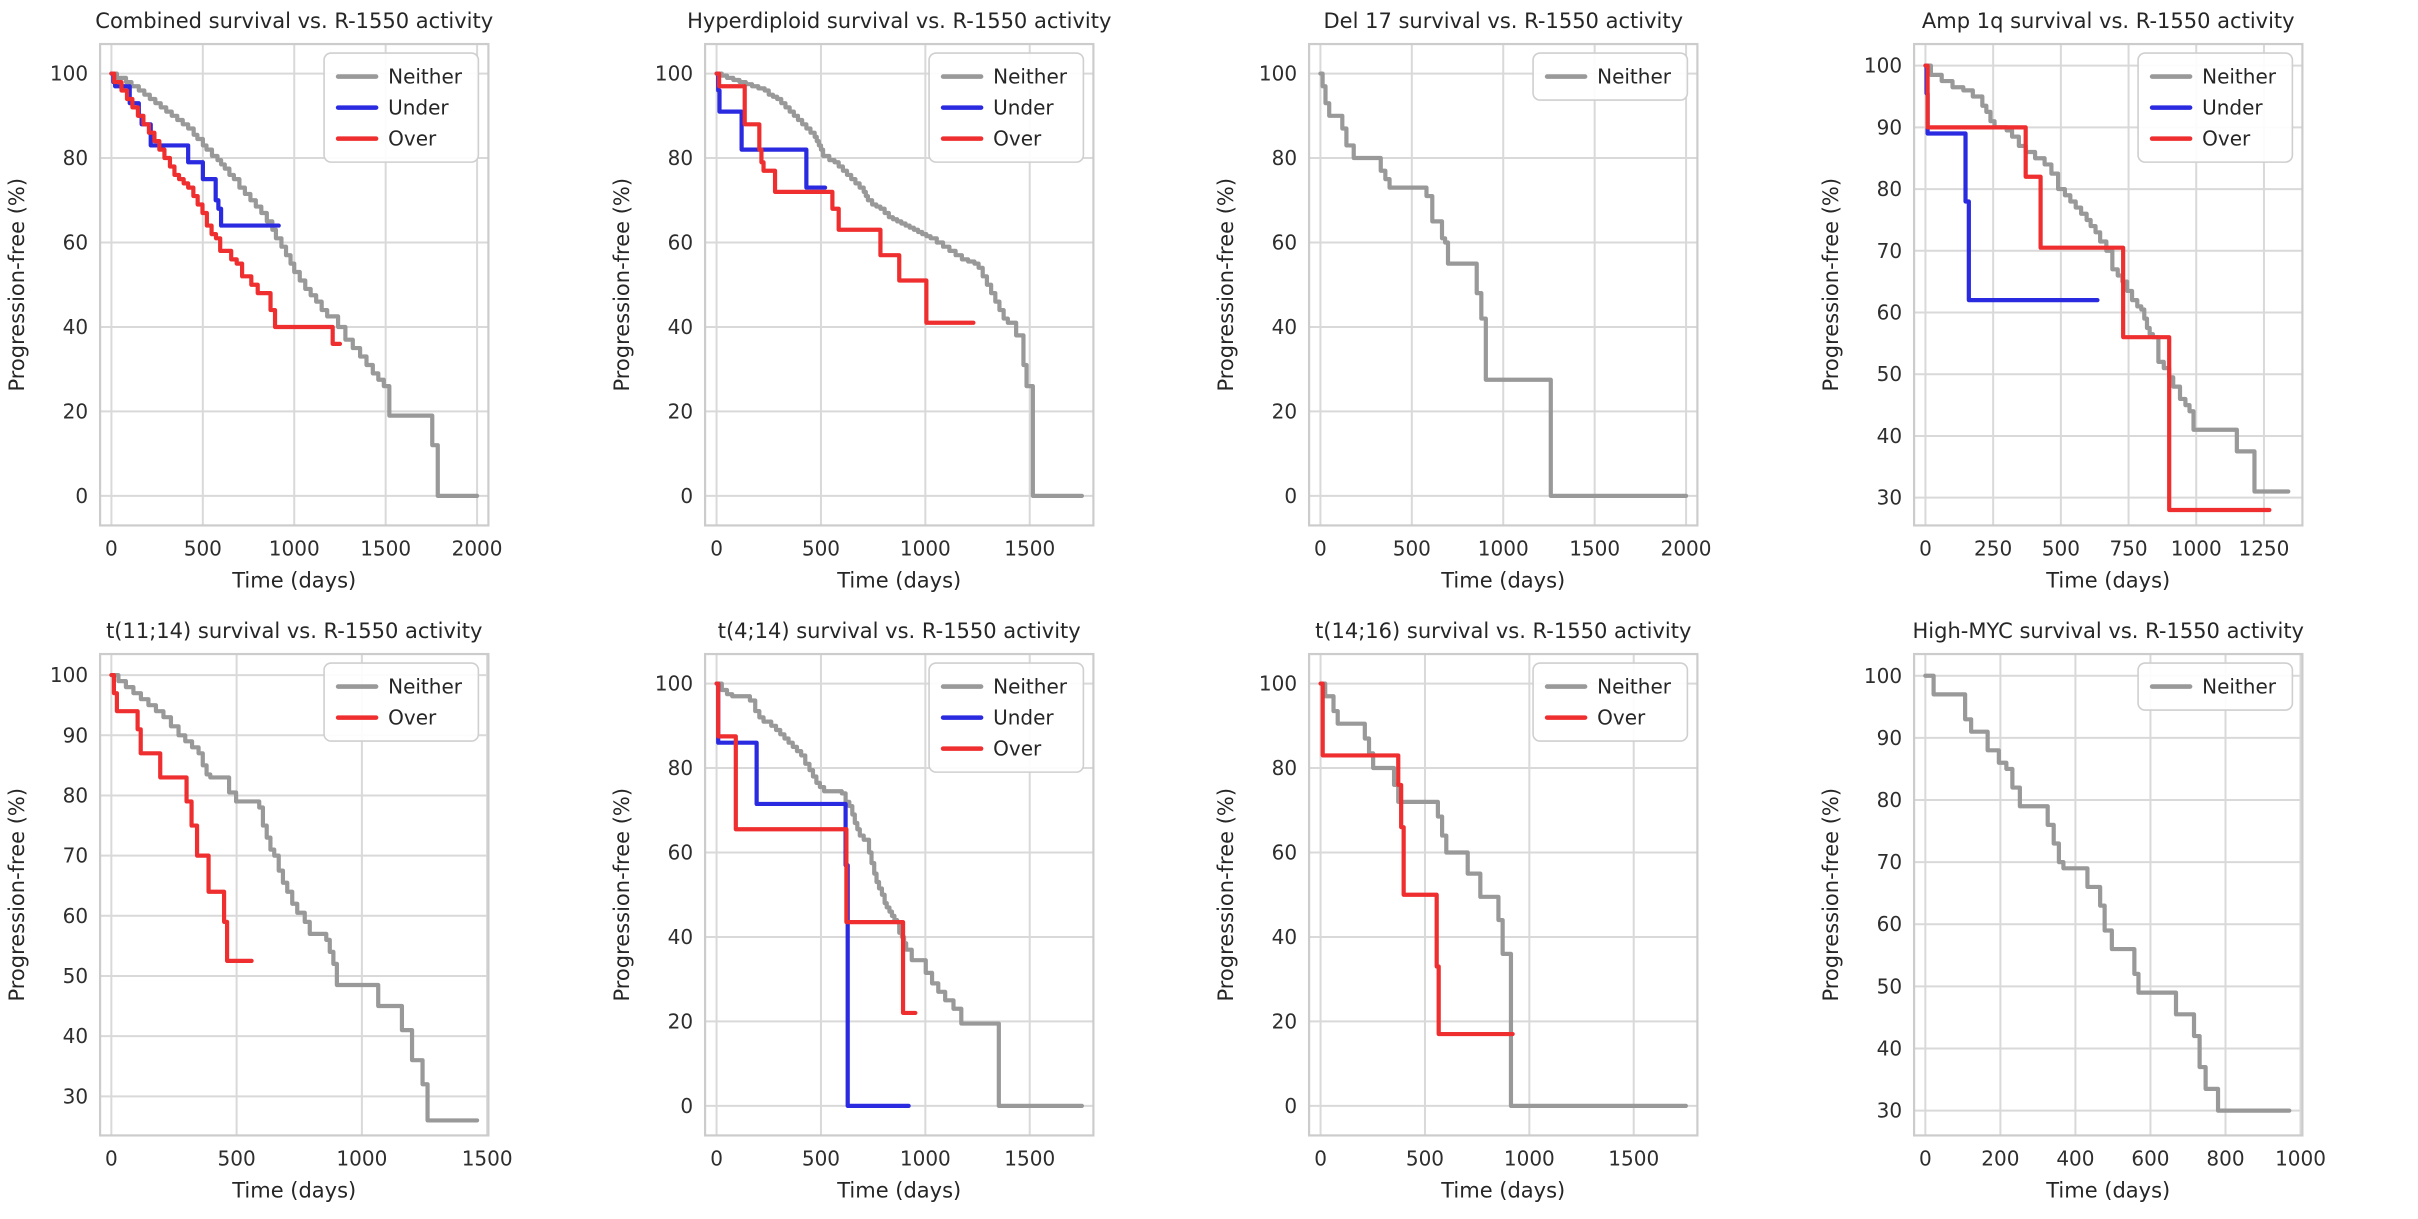 The width and height of the screenshot is (2418, 1219). I want to click on legend: Neither Over, so click(1610, 702).